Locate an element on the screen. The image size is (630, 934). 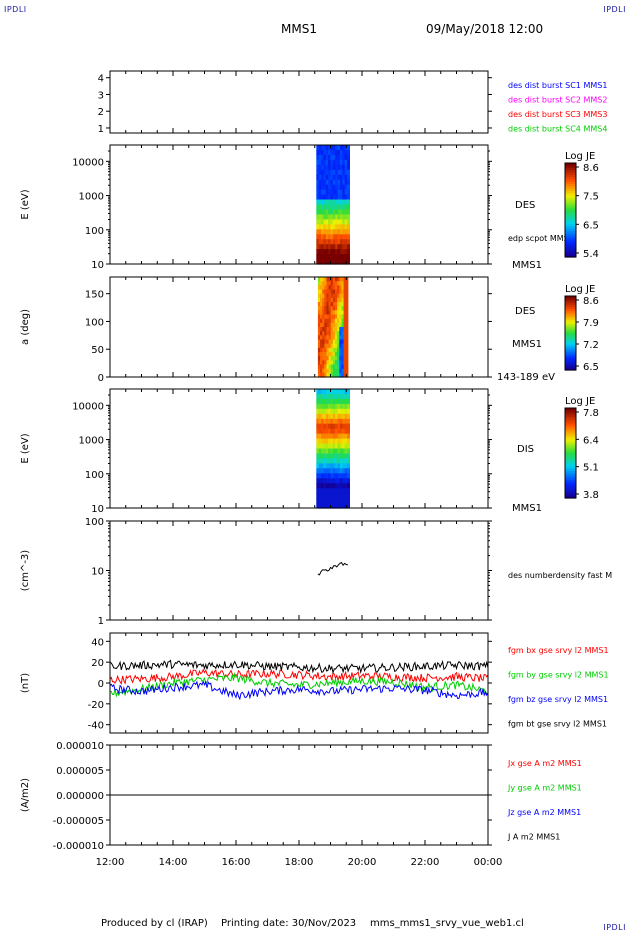
right-label: DES is located at coordinates (525, 311).